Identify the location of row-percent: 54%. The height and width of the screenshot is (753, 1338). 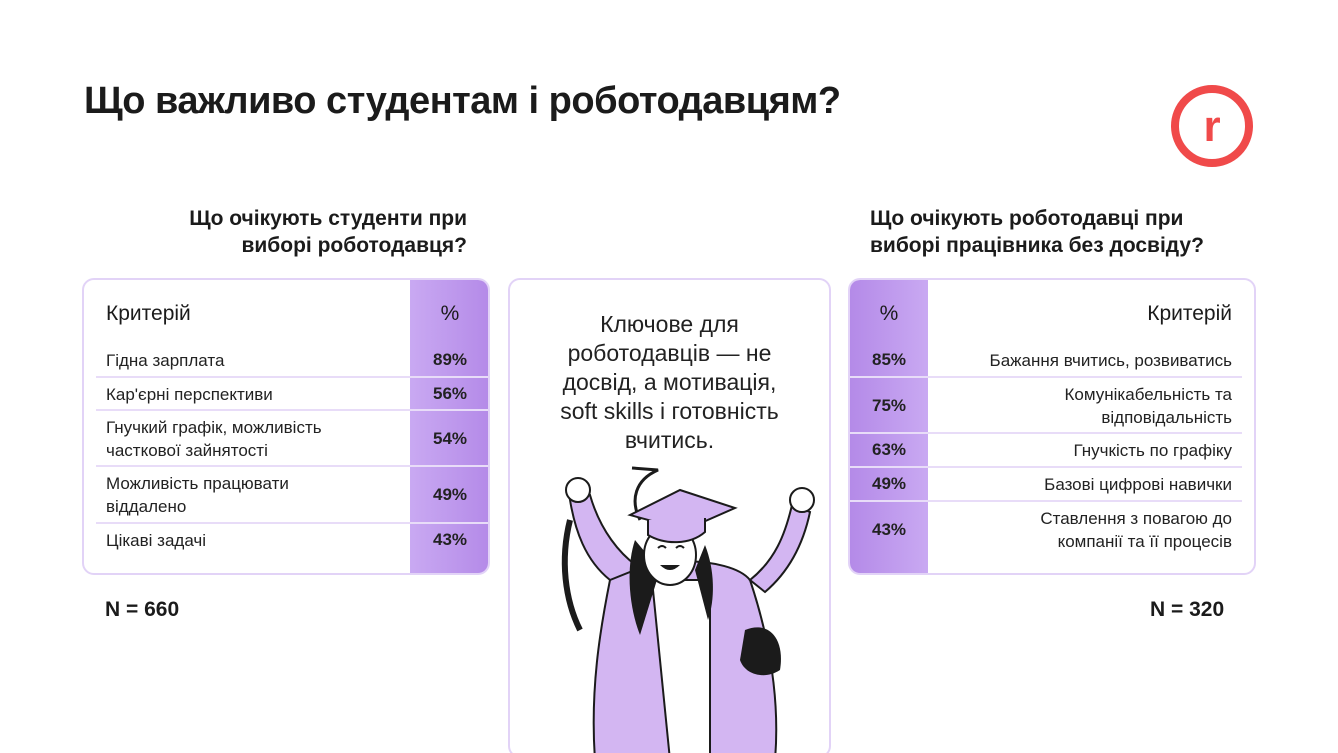
(450, 438).